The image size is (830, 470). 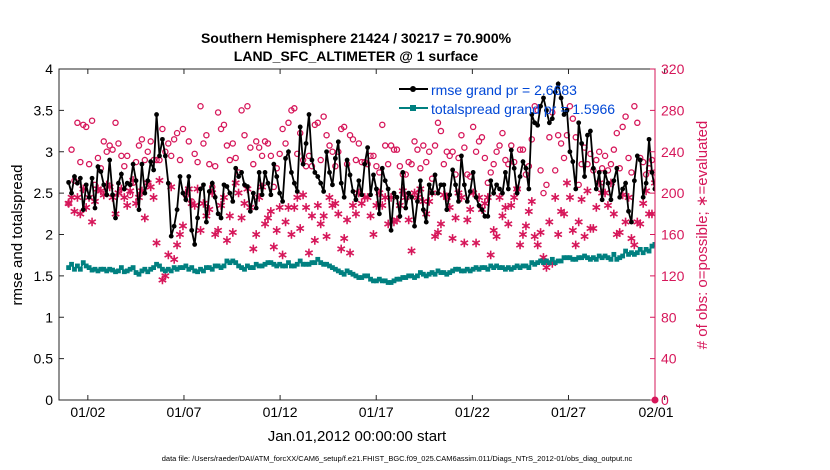 What do you see at coordinates (507, 109) in the screenshot?
I see `legend-entry-totalspread: totalspread grand pr = 1.5966` at bounding box center [507, 109].